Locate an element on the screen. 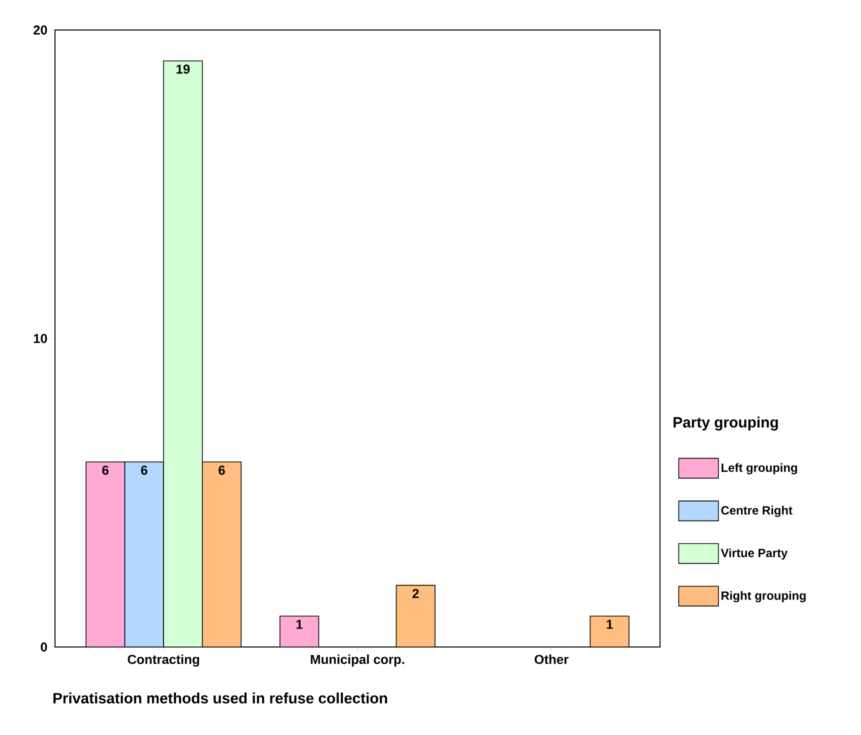  legend-label: Left grouping is located at coordinates (760, 468).